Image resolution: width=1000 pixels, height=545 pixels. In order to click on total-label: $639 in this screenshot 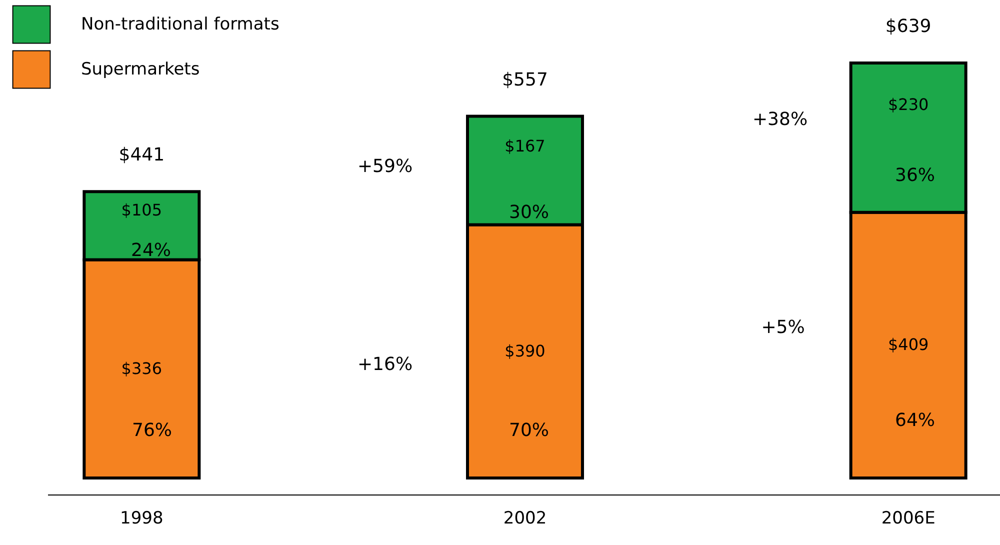, I will do `click(908, 26)`.